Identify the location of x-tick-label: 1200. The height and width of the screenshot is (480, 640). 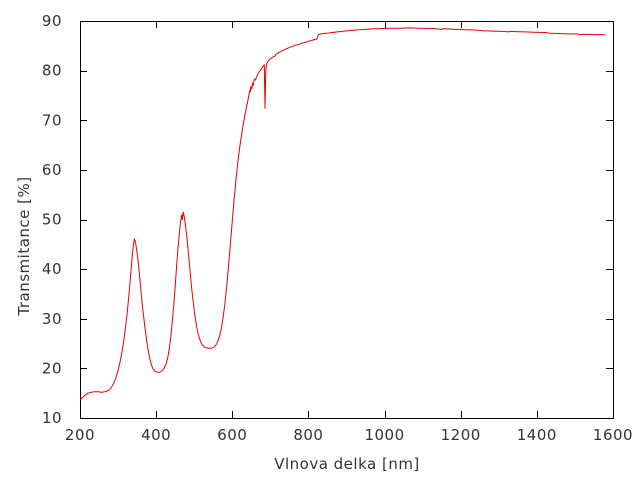
(461, 435).